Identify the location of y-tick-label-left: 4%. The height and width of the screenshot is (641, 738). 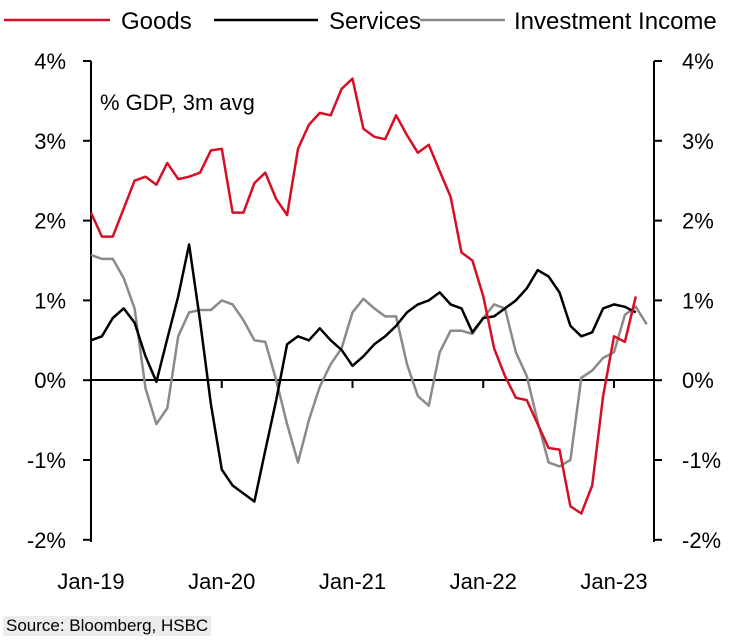
(50, 61).